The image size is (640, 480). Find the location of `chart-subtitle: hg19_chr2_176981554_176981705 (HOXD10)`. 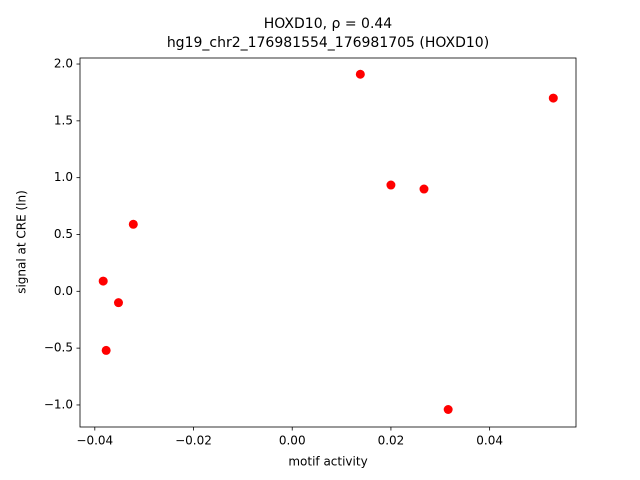

chart-subtitle: hg19_chr2_176981554_176981705 (HOXD10) is located at coordinates (328, 43).